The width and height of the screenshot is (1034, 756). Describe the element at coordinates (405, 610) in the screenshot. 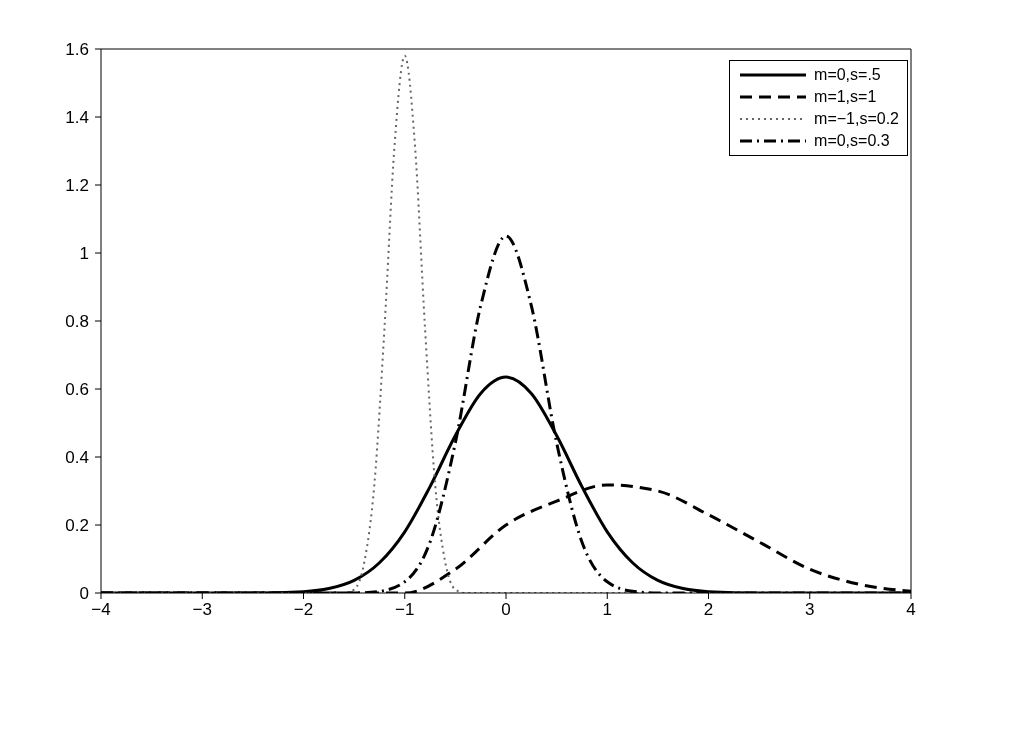

I see `x-tick-label: −1` at that location.